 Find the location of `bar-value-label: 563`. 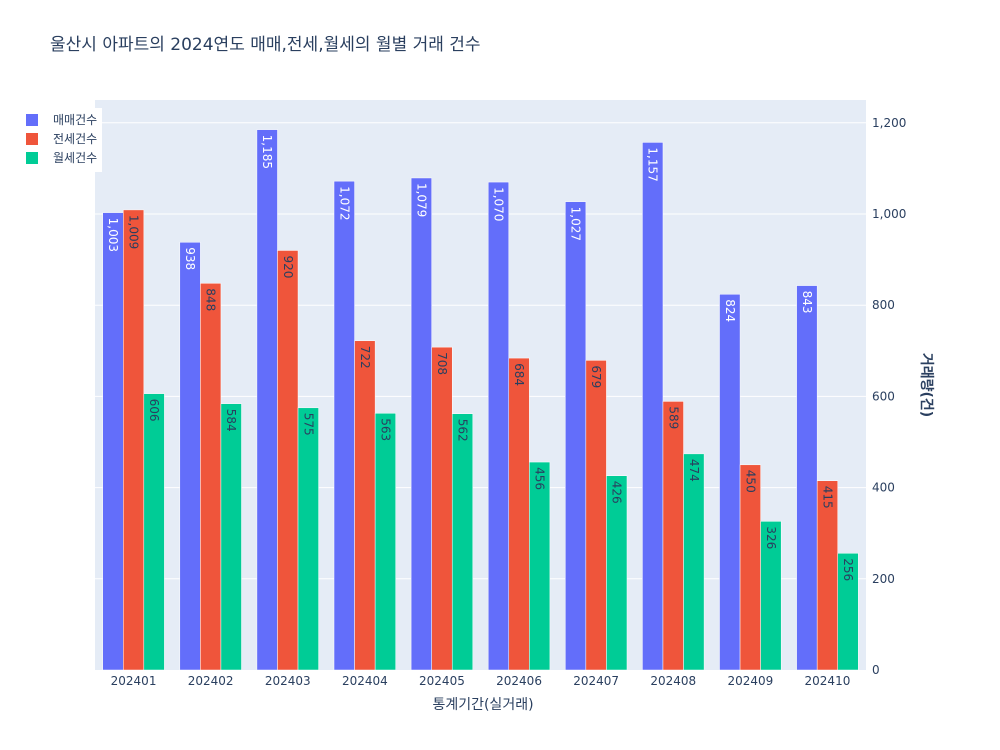

bar-value-label: 563 is located at coordinates (385, 429).